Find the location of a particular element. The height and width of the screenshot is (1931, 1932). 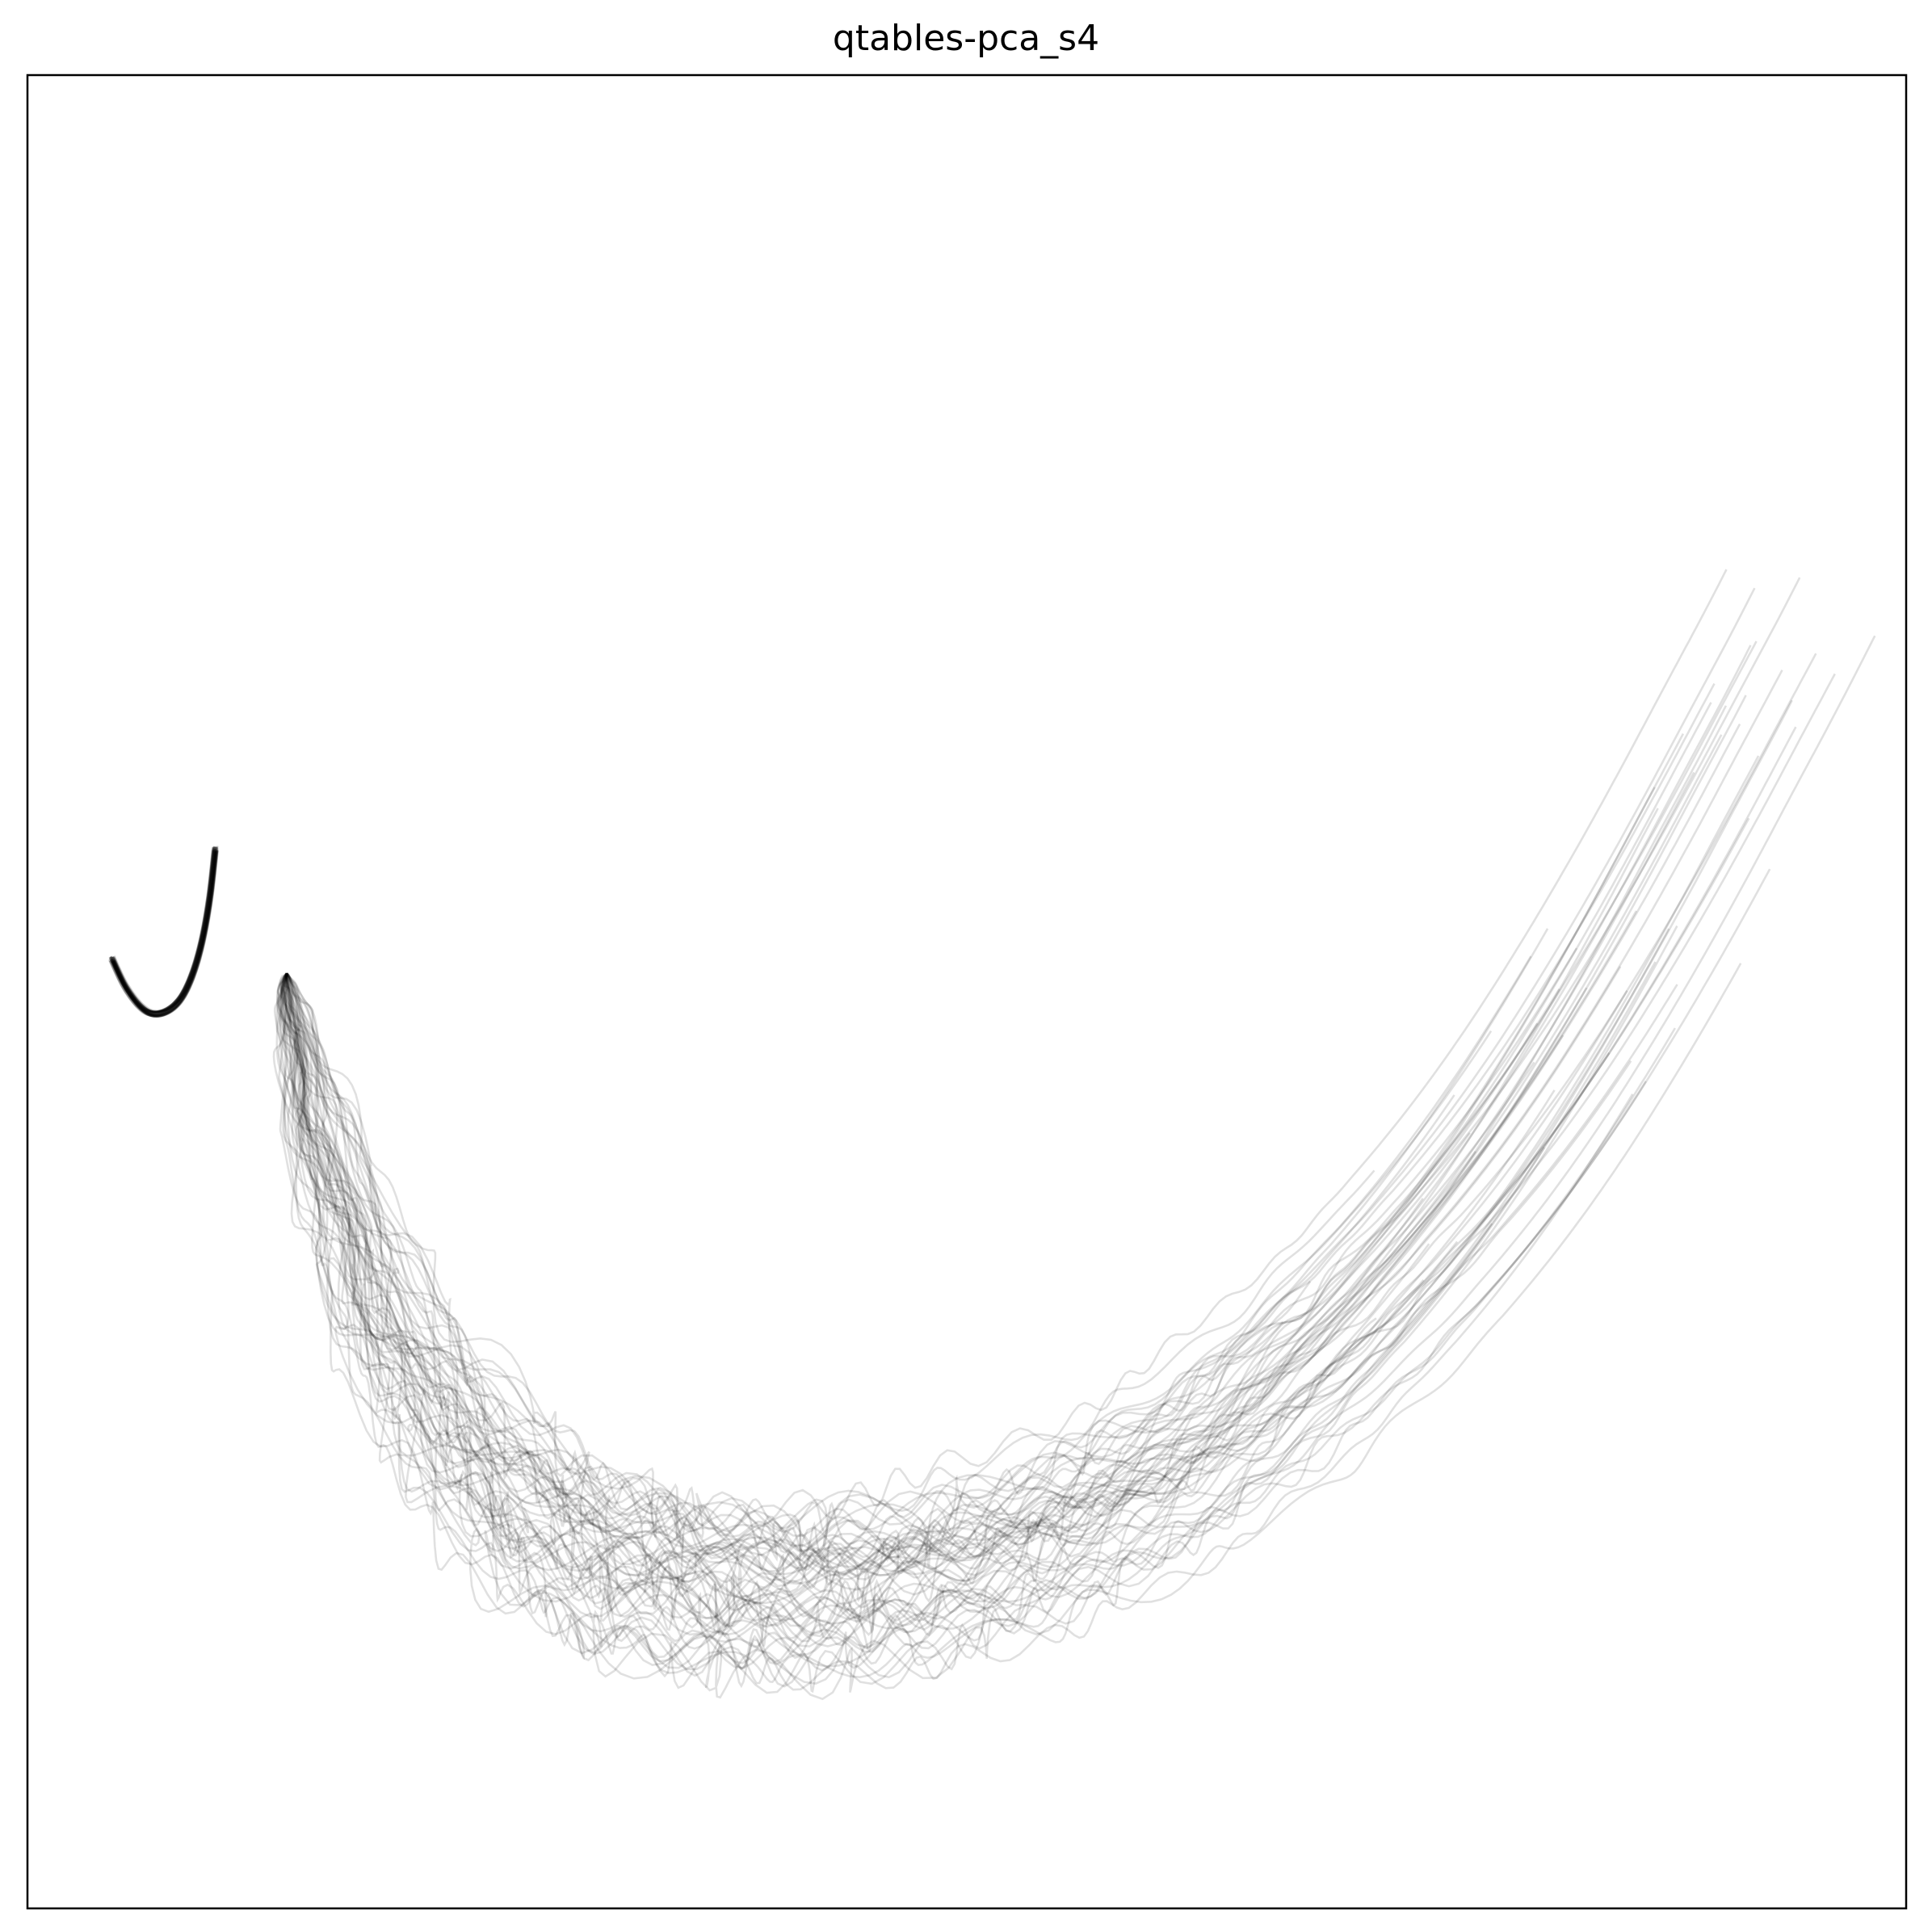

hook-line is located at coordinates (161, 932).